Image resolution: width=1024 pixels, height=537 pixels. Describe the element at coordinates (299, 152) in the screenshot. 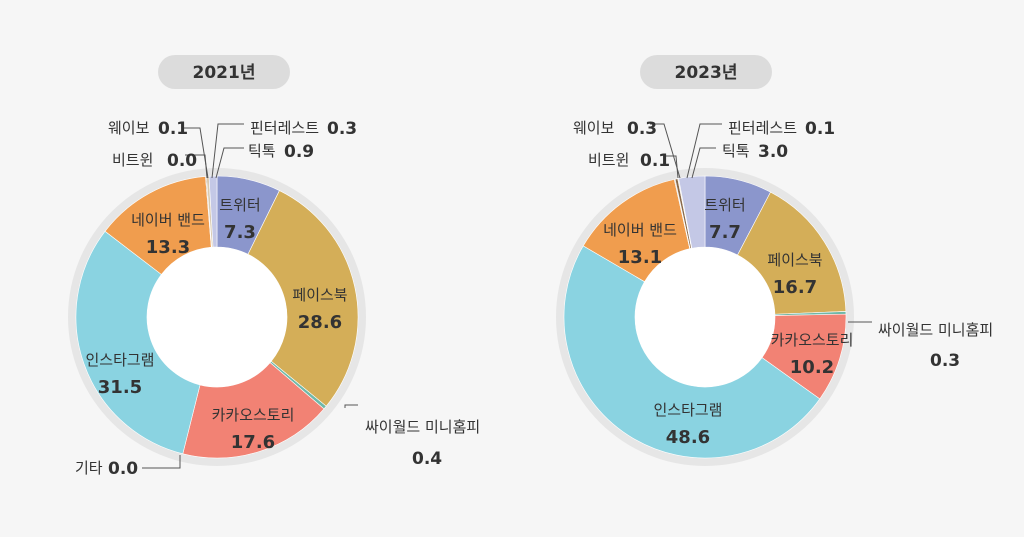

I see `slice-value: 0.9` at that location.